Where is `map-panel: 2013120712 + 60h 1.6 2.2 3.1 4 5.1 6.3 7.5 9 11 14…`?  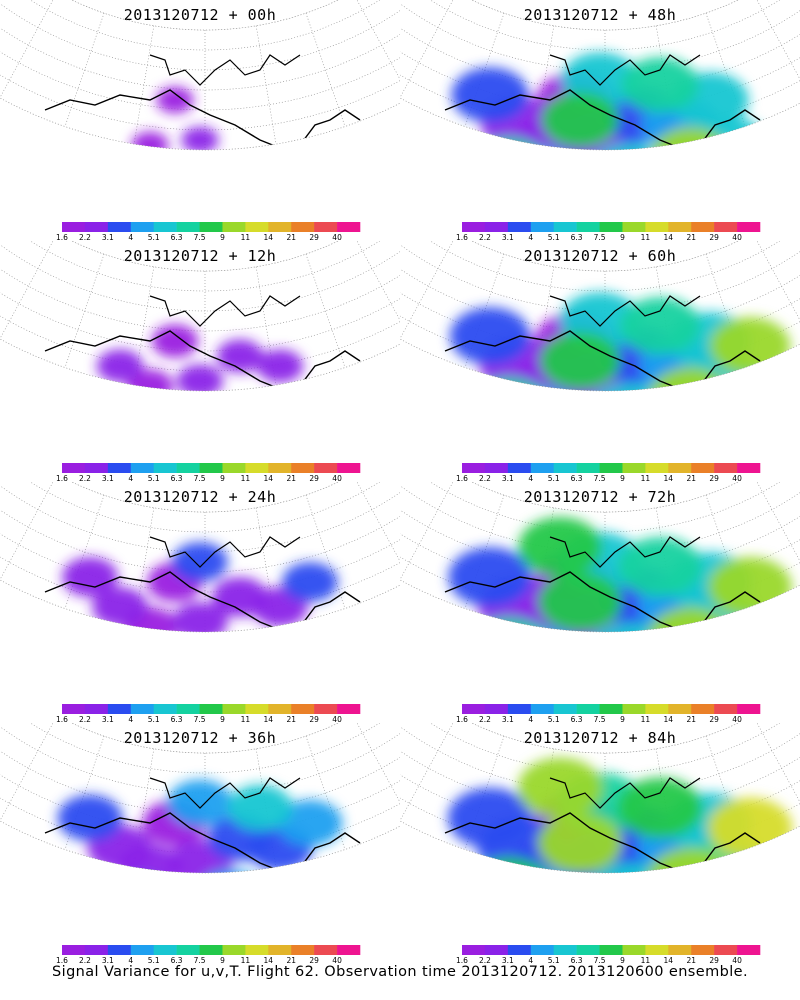
map-panel: 2013120712 + 60h 1.6 2.2 3.1 4 5.1 6.3 7.5 9 11 14… is located at coordinates (600, 361).